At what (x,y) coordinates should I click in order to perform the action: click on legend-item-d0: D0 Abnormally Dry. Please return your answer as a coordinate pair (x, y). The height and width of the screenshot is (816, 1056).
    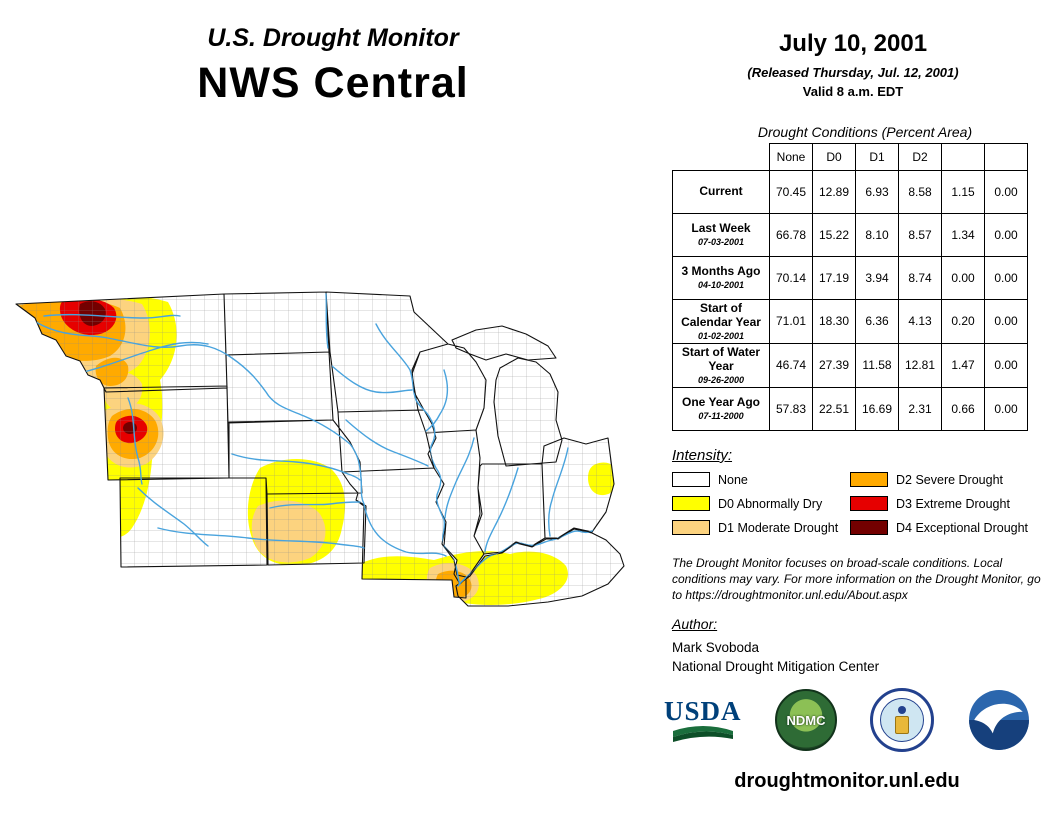
    Looking at the image, I should click on (761, 503).